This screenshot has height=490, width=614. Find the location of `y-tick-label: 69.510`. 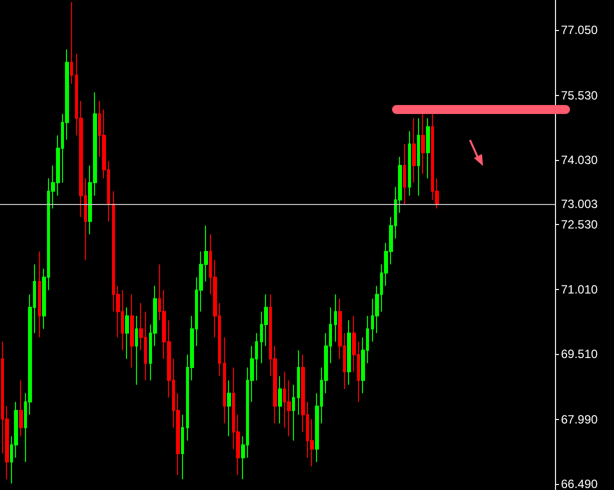

y-tick-label: 69.510 is located at coordinates (579, 354).